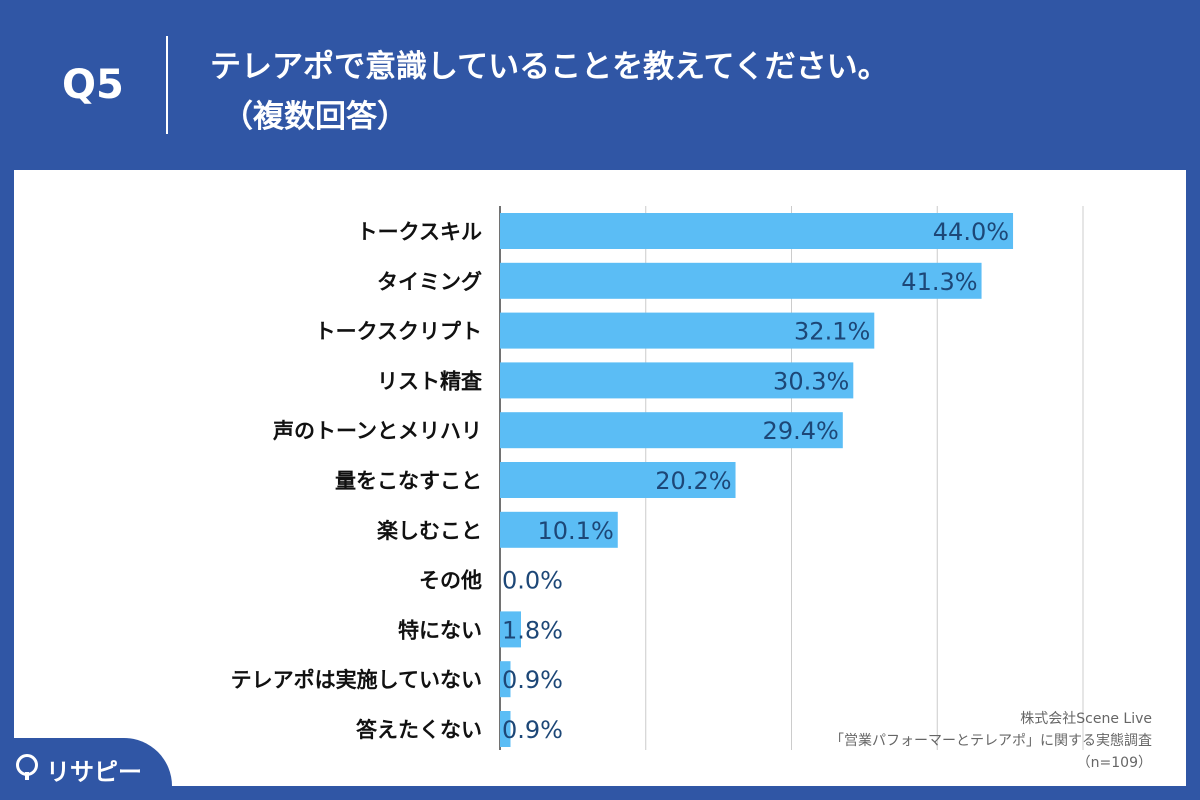 The height and width of the screenshot is (800, 1200). I want to click on category-label: トークスキル, so click(419, 232).